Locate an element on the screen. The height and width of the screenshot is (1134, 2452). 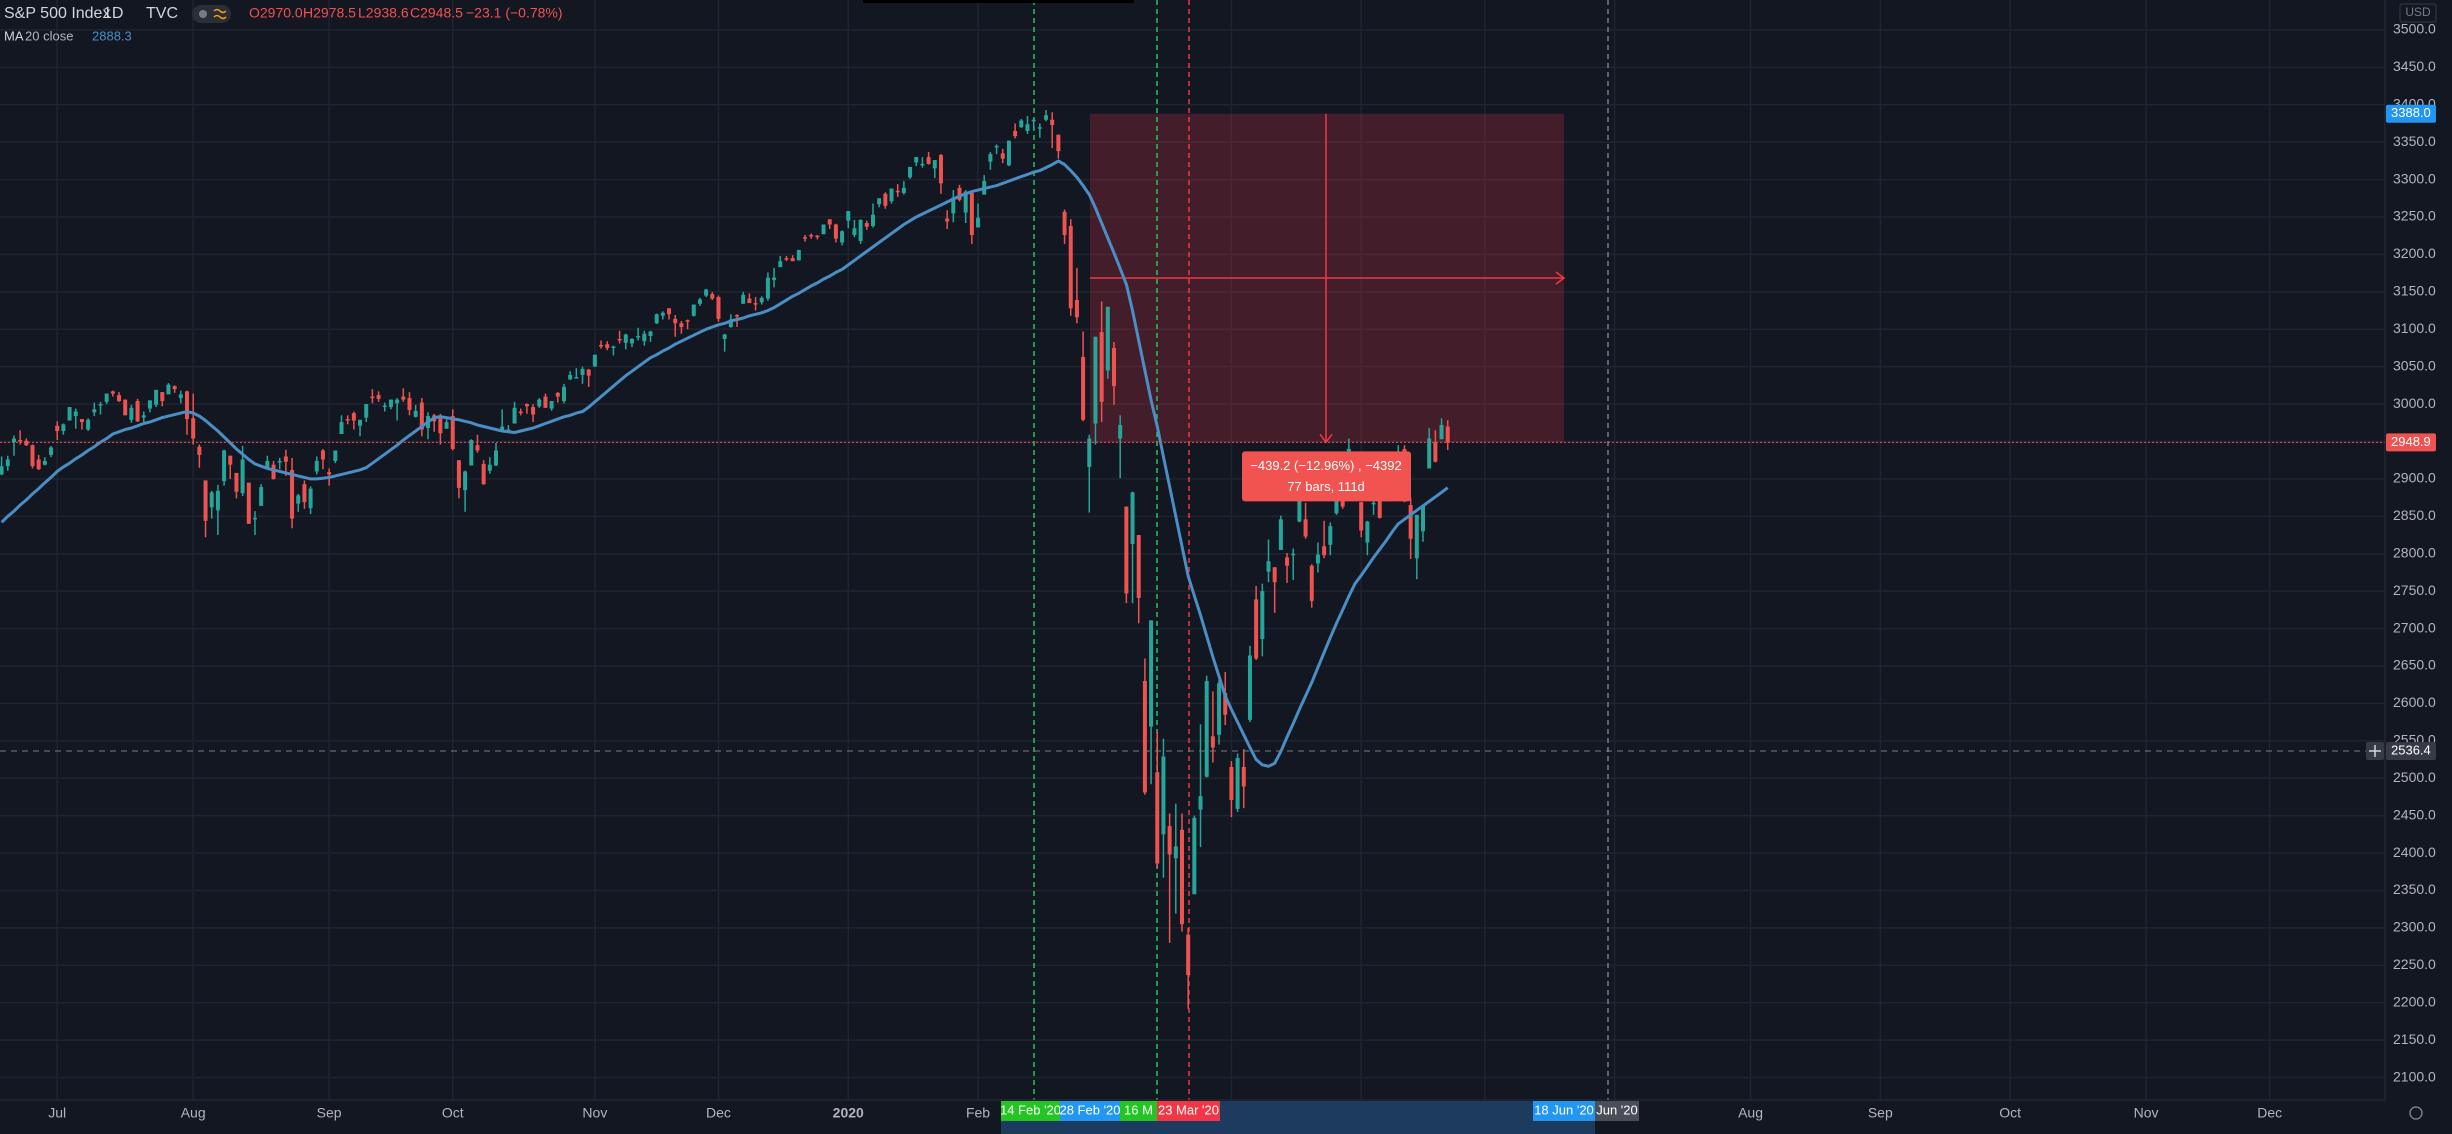
date-label: 23 Mar '20 is located at coordinates (1188, 1109).